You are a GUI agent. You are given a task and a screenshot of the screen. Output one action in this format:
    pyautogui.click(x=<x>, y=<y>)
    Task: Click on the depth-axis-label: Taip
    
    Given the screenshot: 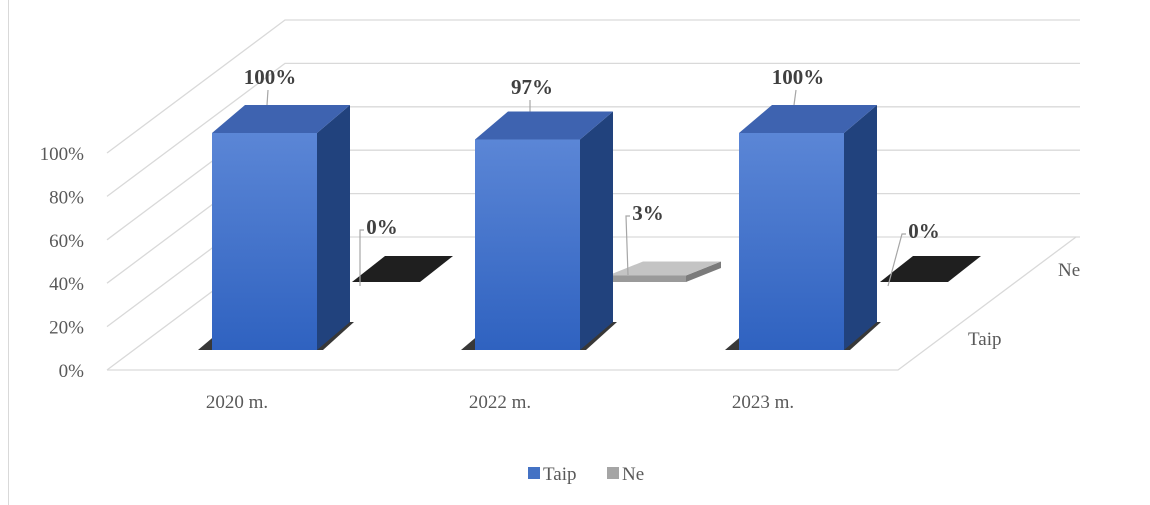 What is the action you would take?
    pyautogui.click(x=985, y=339)
    